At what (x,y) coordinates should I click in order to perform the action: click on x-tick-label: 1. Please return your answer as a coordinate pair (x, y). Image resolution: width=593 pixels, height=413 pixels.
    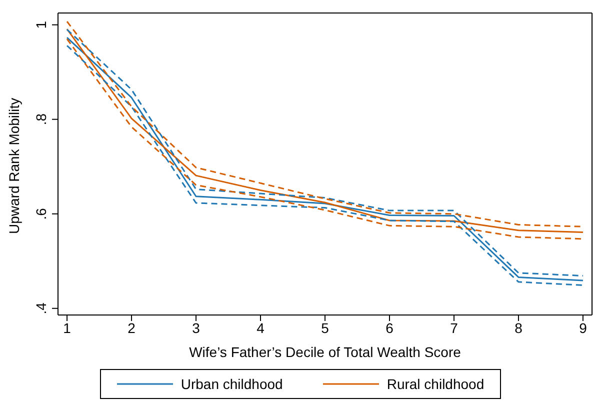
    Looking at the image, I should click on (67, 328).